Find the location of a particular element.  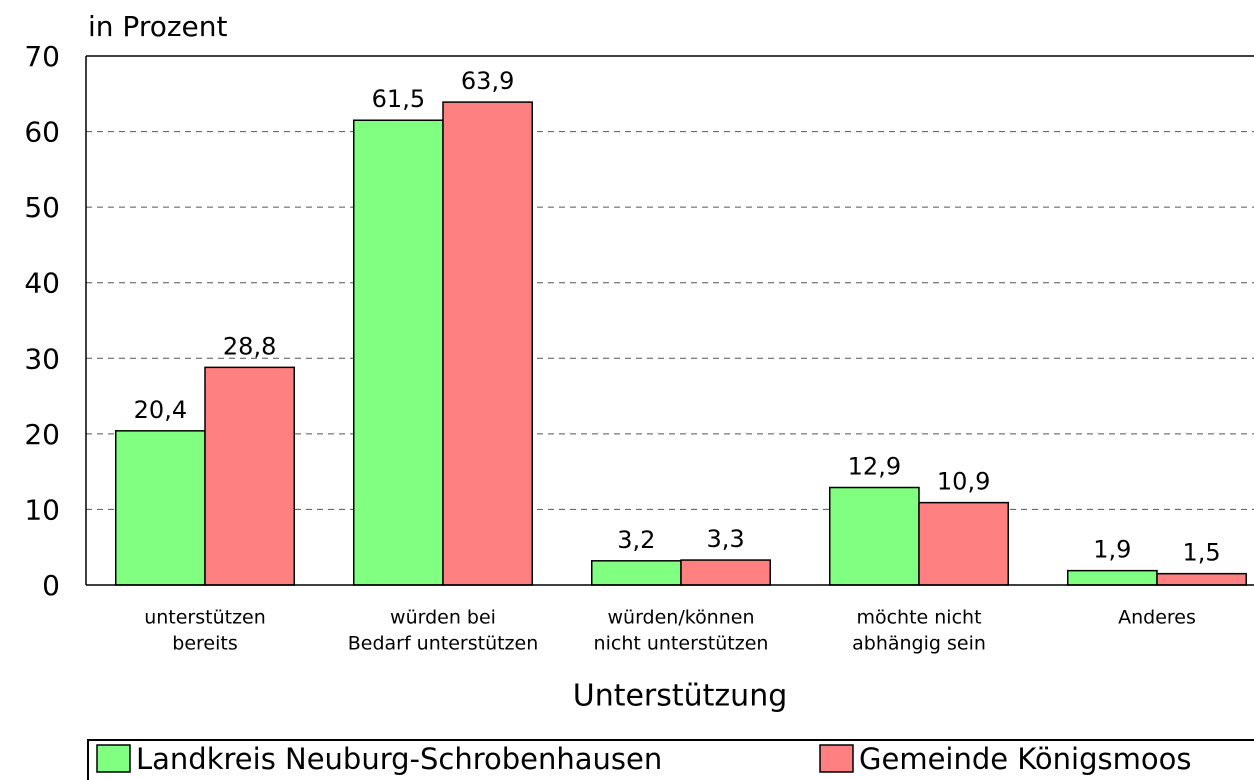

x-tick-label: nicht unterstützen is located at coordinates (681, 644).